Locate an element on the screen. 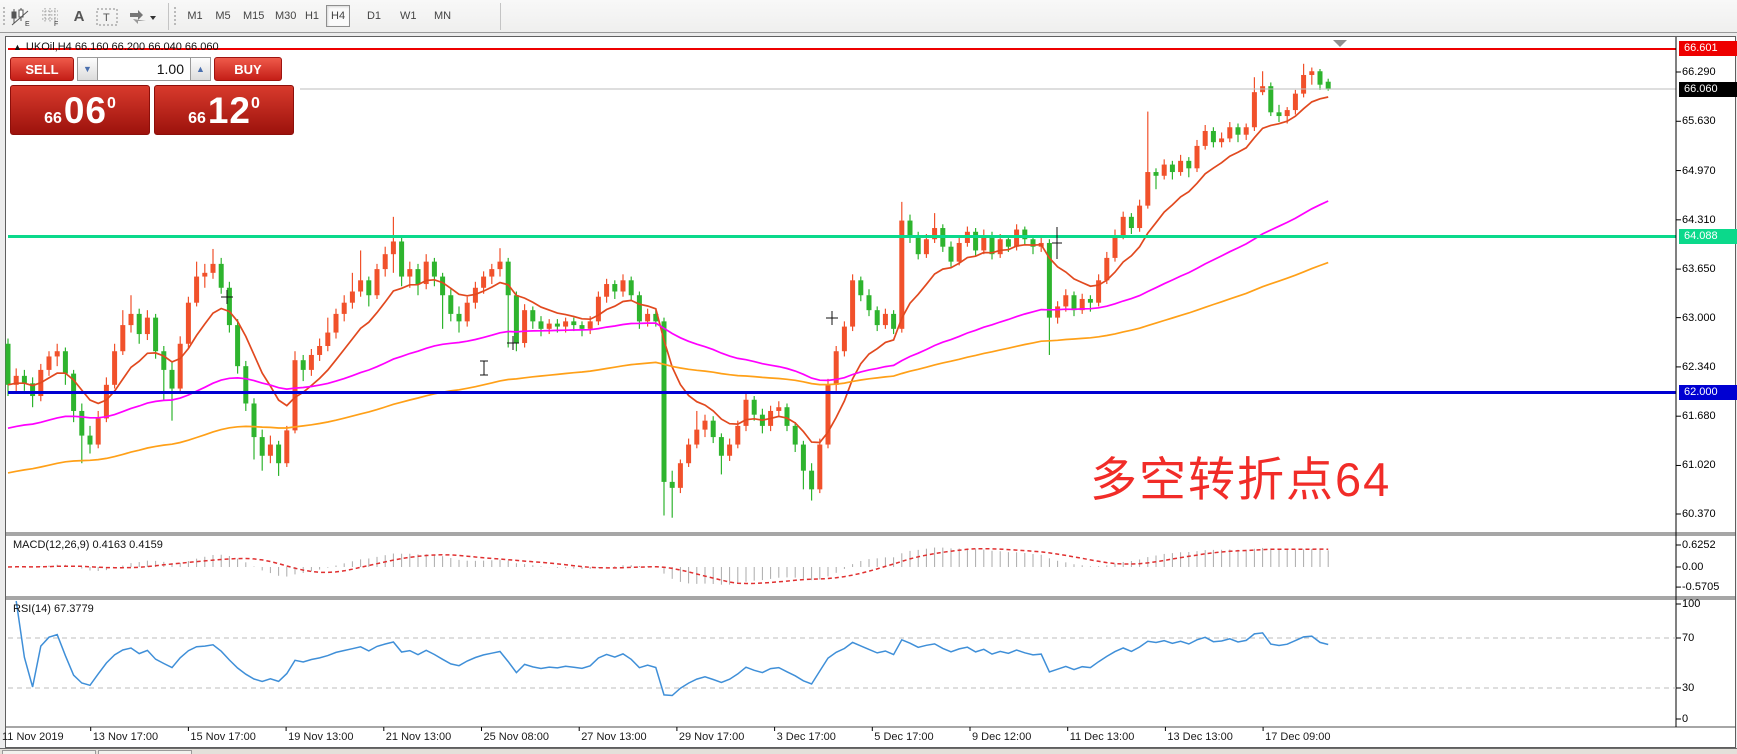 This screenshot has height=754, width=1737. sell-button: SELL is located at coordinates (42, 69).